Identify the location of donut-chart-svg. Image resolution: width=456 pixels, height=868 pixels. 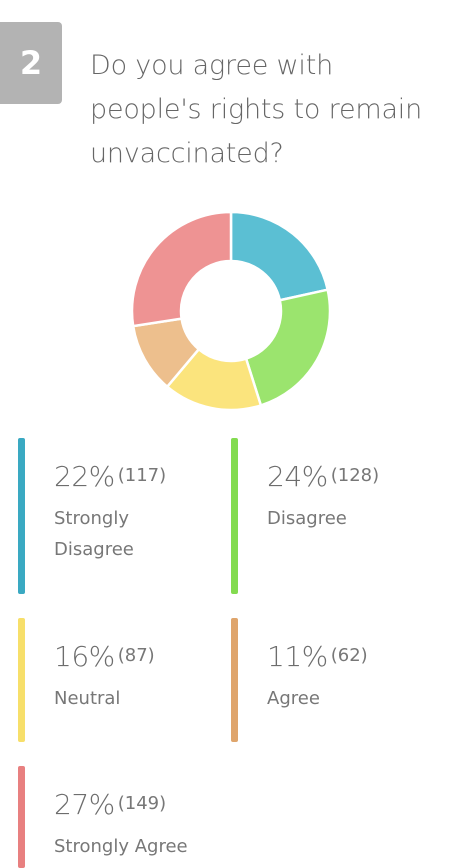
(231, 311).